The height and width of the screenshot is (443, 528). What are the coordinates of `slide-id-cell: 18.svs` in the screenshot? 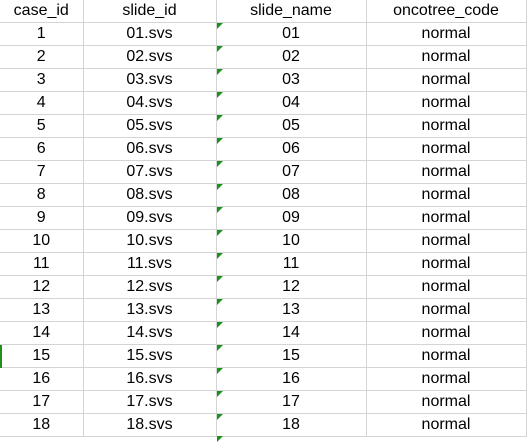 It's located at (150, 425).